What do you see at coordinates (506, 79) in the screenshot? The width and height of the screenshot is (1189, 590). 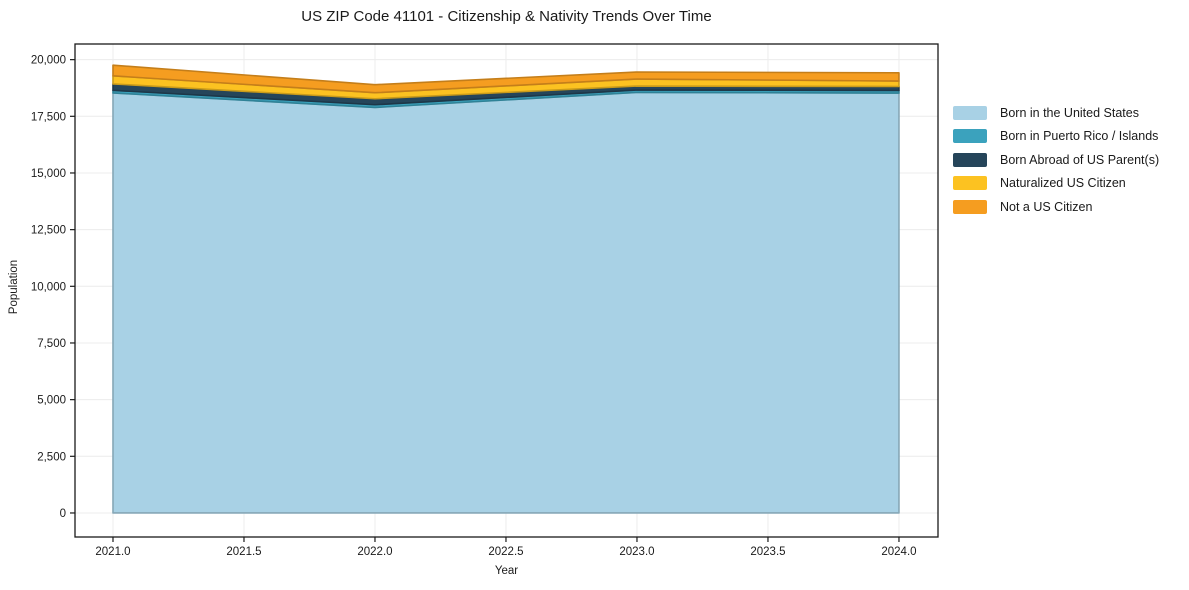 I see `area-not-a-us-citizen` at bounding box center [506, 79].